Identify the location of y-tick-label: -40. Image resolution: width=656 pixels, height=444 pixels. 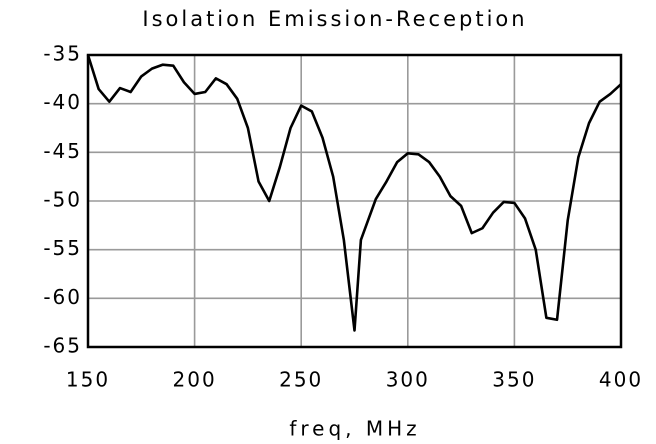
(62, 102).